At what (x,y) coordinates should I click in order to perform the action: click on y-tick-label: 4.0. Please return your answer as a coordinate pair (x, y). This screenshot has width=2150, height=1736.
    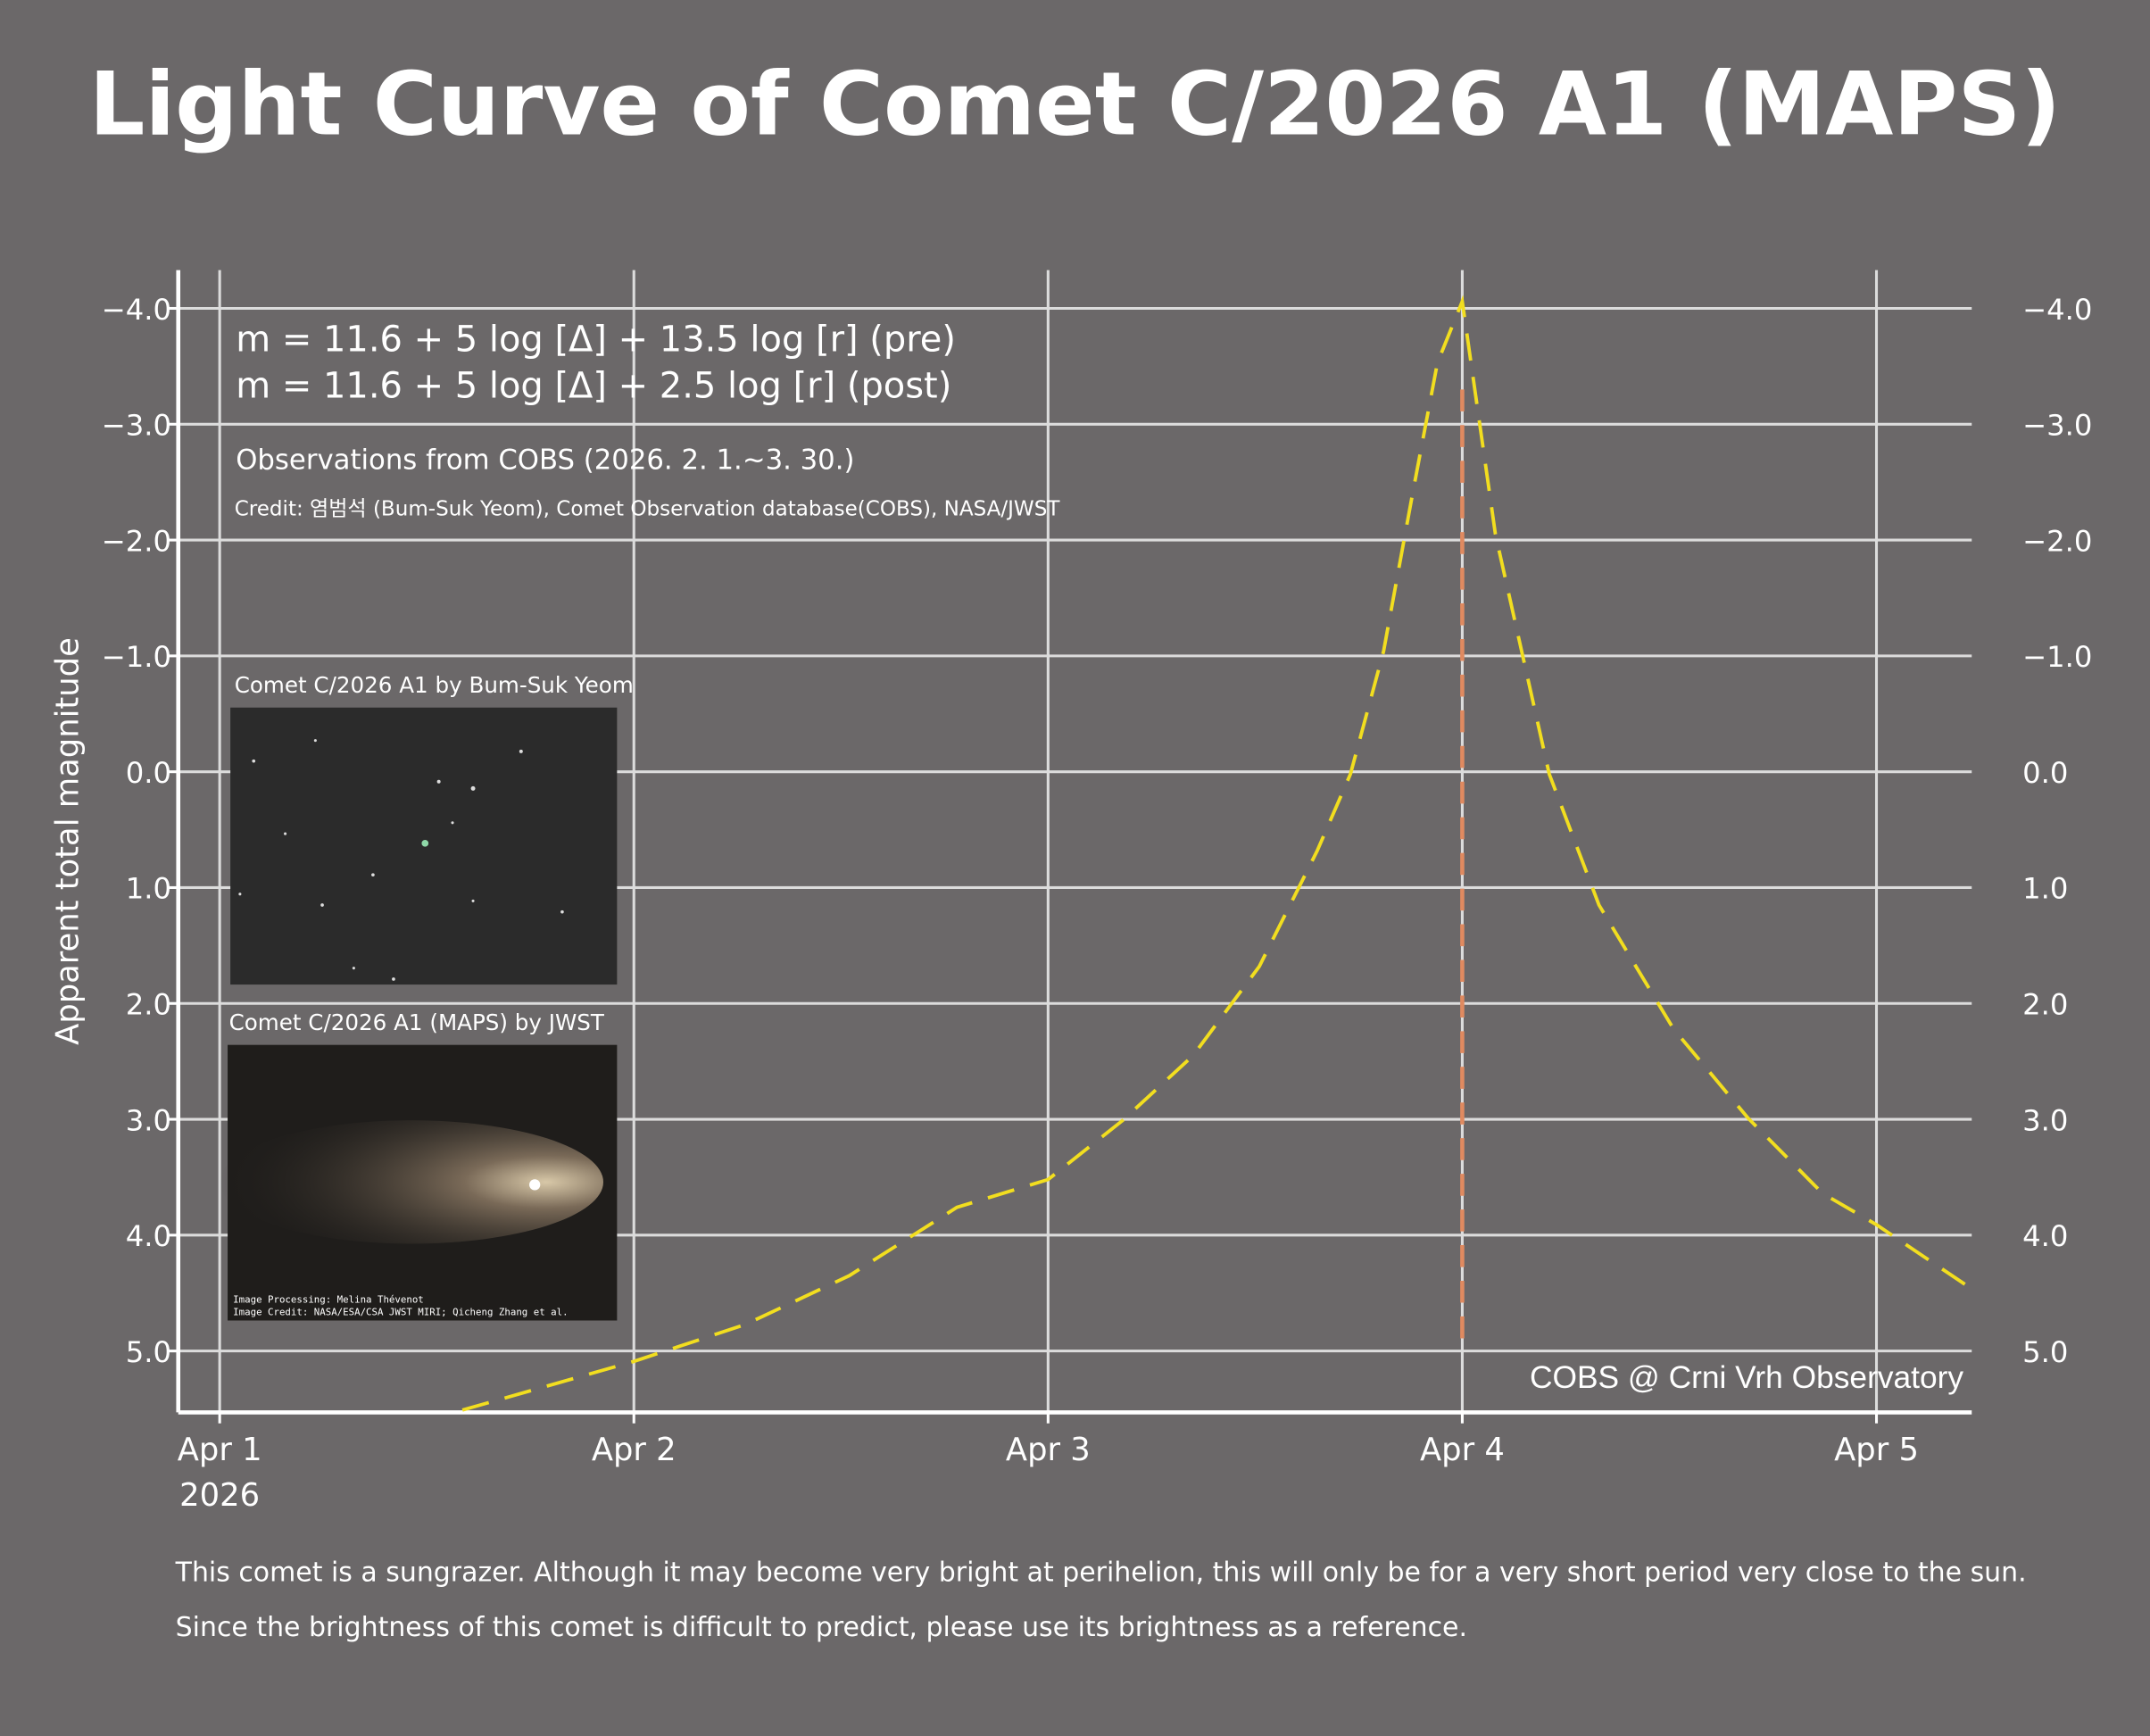
    Looking at the image, I should click on (149, 1236).